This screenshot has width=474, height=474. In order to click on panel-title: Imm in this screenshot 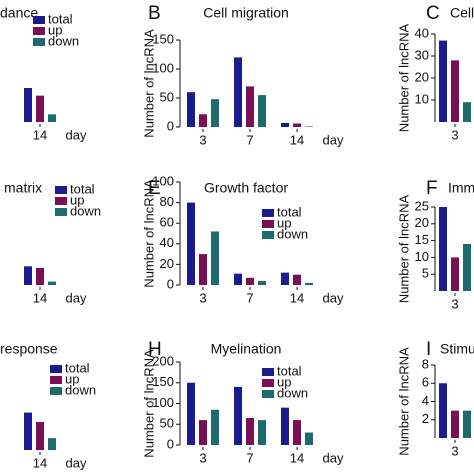, I will do `click(461, 188)`.